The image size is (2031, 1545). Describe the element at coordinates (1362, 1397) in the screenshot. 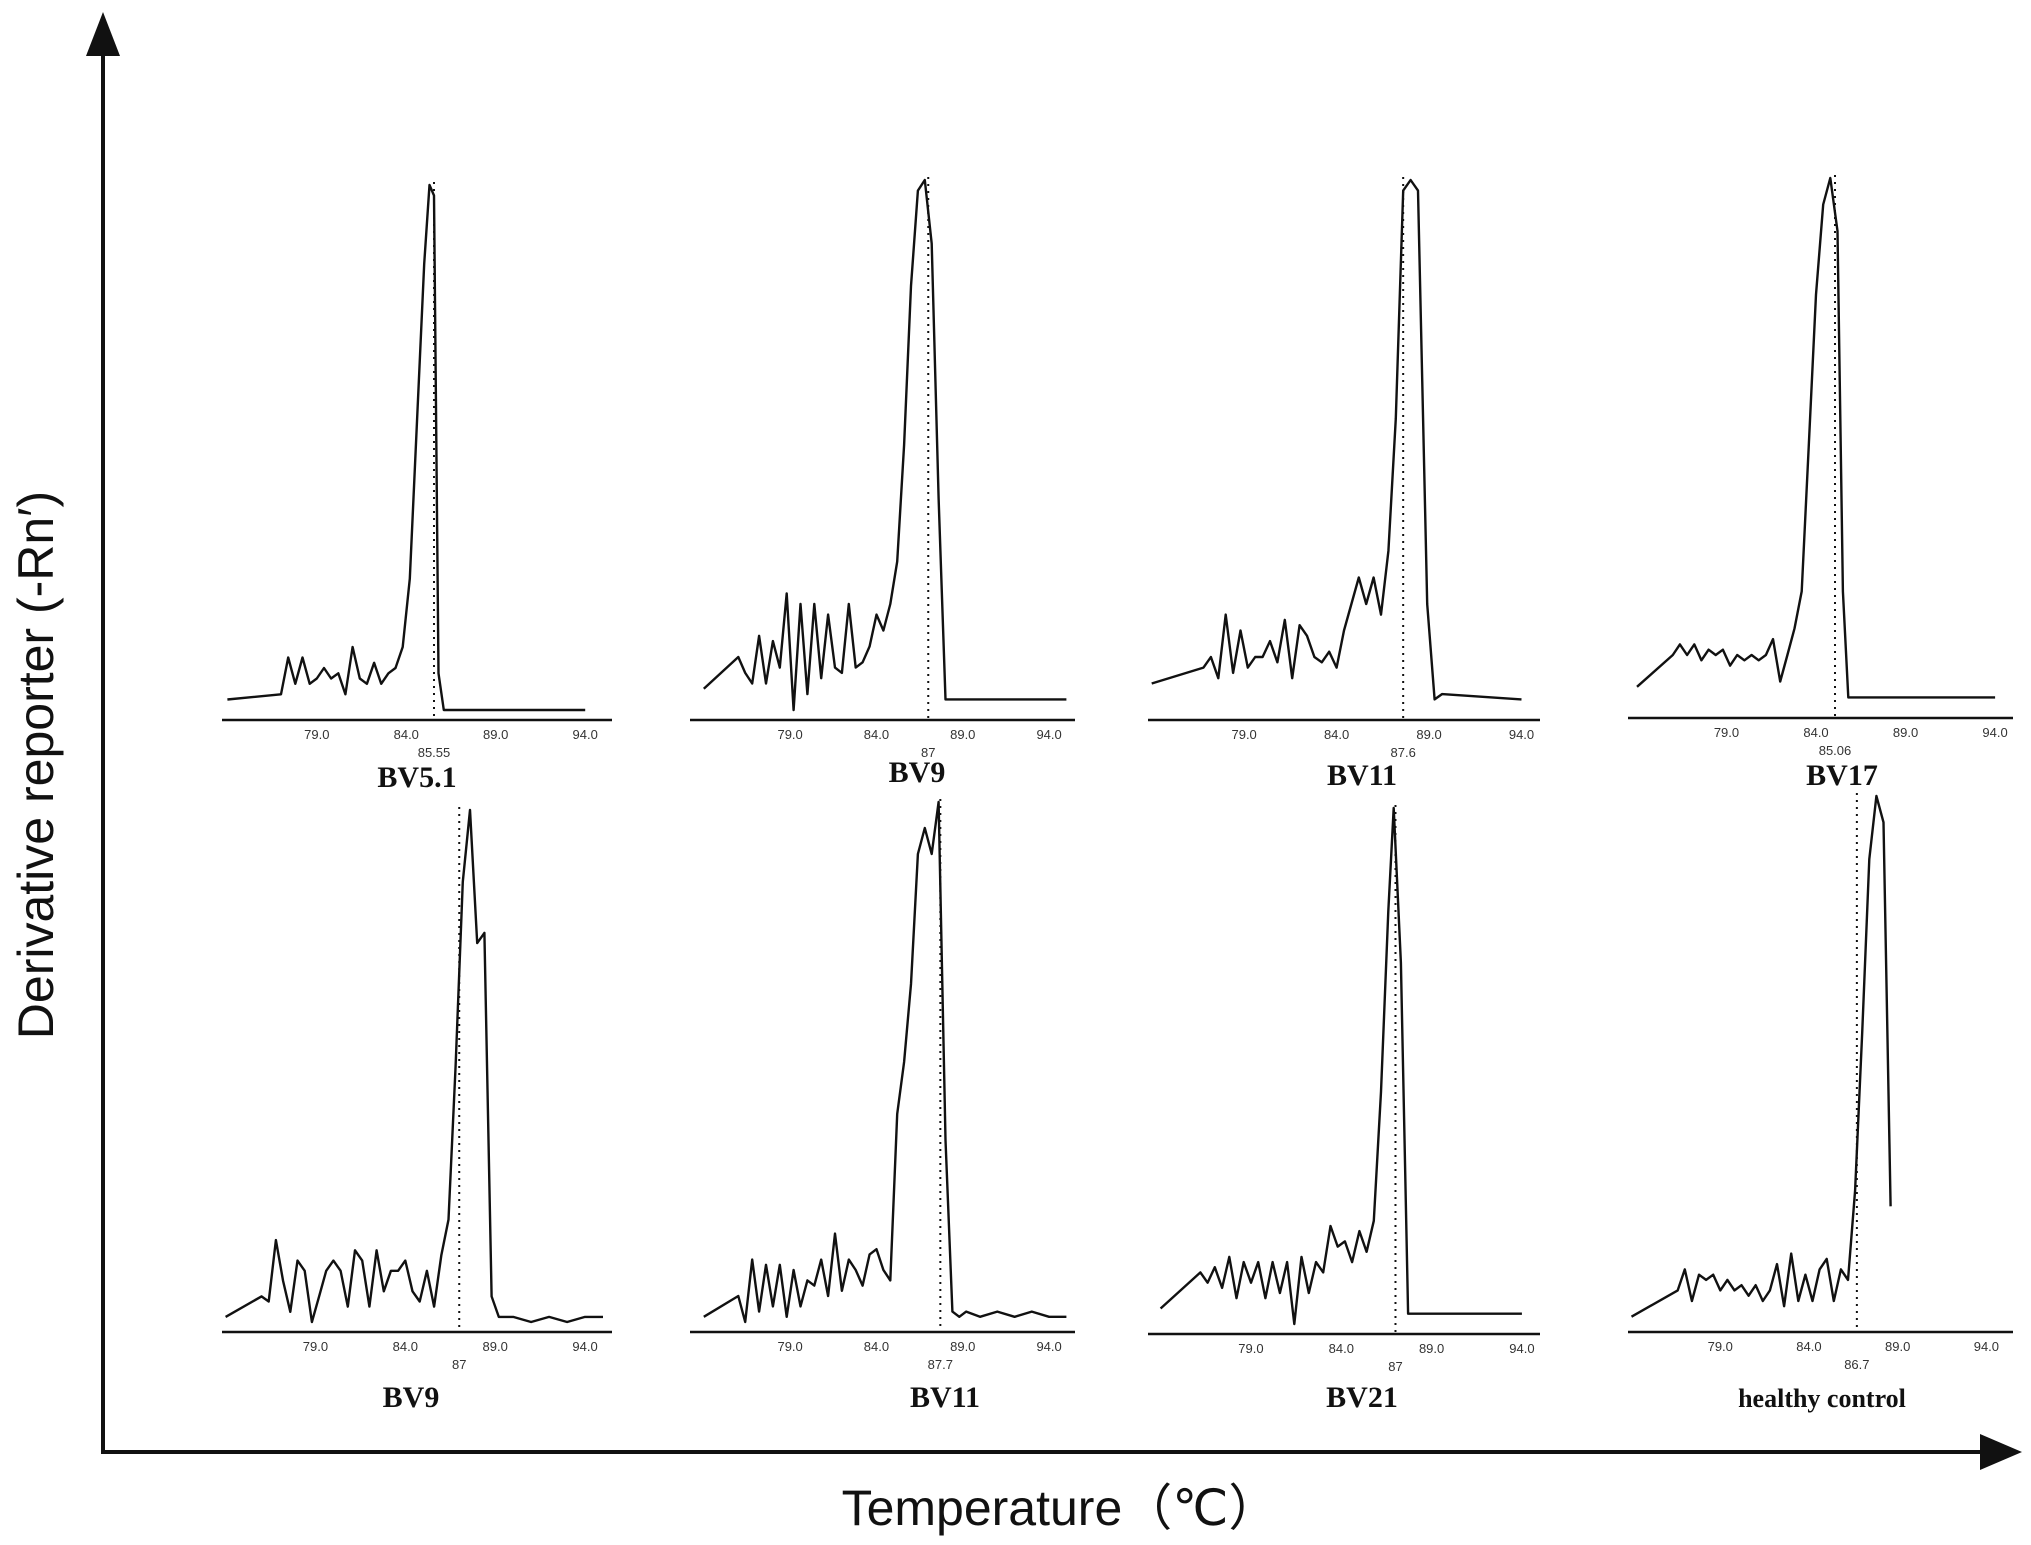

I see `panel-title: BV21` at that location.